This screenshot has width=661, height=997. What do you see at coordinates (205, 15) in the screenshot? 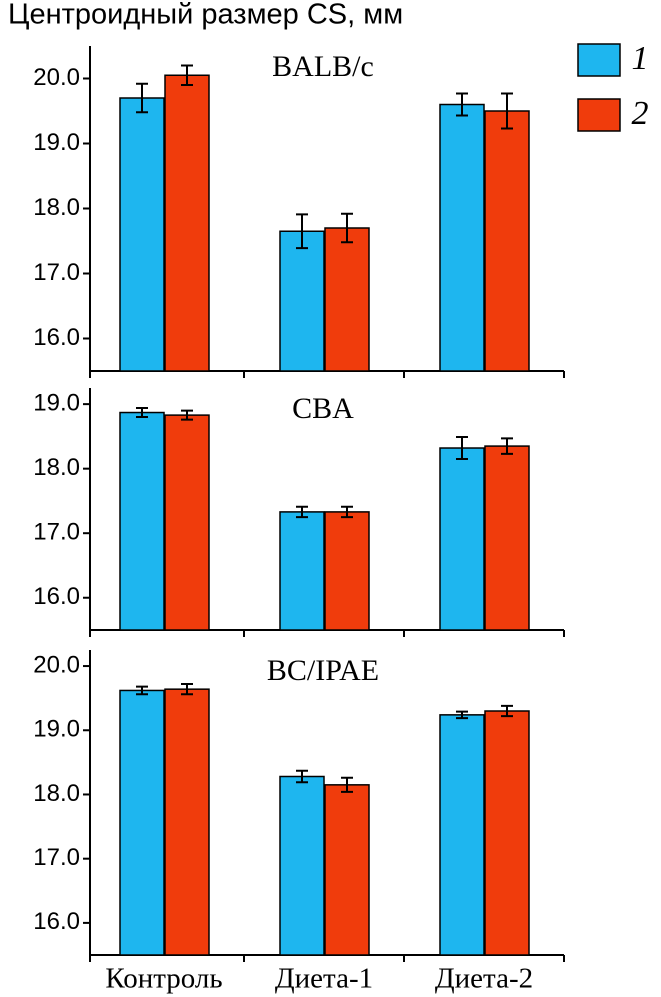
I see `chart-title: Центроидный размер CS, мм` at bounding box center [205, 15].